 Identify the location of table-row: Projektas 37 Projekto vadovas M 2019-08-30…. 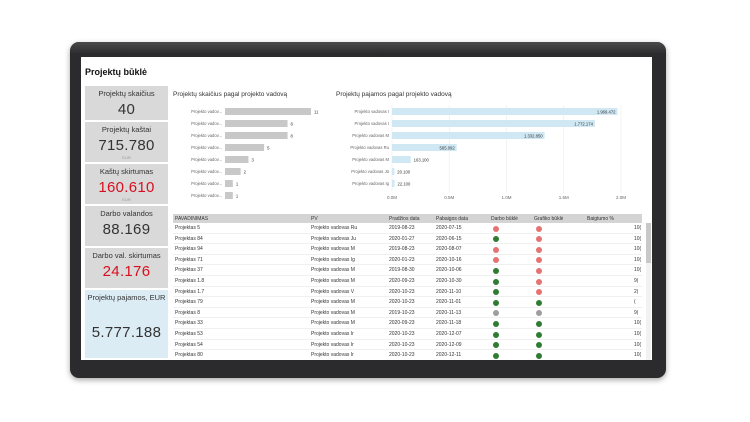
(407, 270).